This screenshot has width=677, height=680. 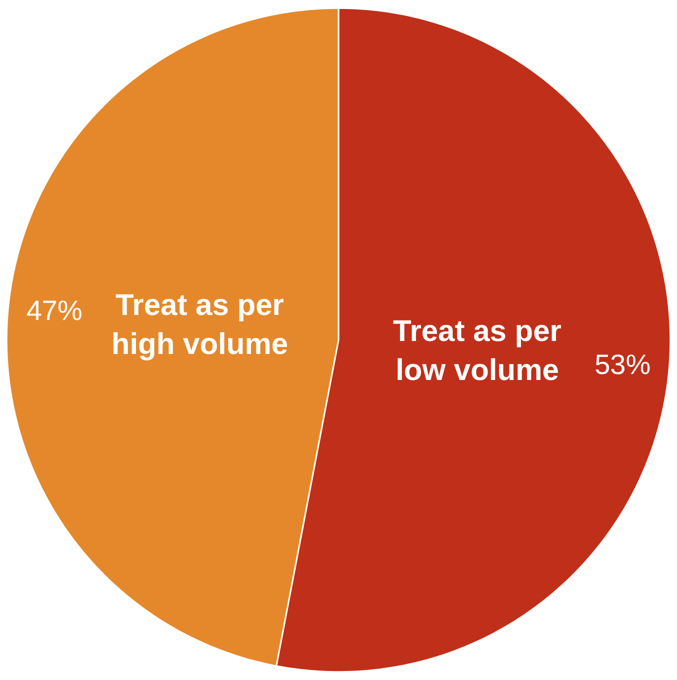 I want to click on slice-label: Treat as per low volume, so click(x=477, y=351).